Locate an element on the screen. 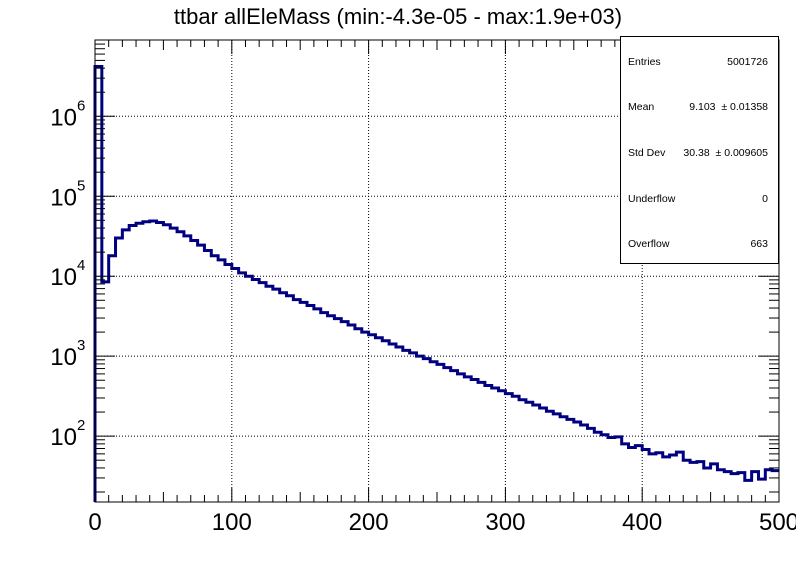  stat-row: Overflow 663 is located at coordinates (698, 245).